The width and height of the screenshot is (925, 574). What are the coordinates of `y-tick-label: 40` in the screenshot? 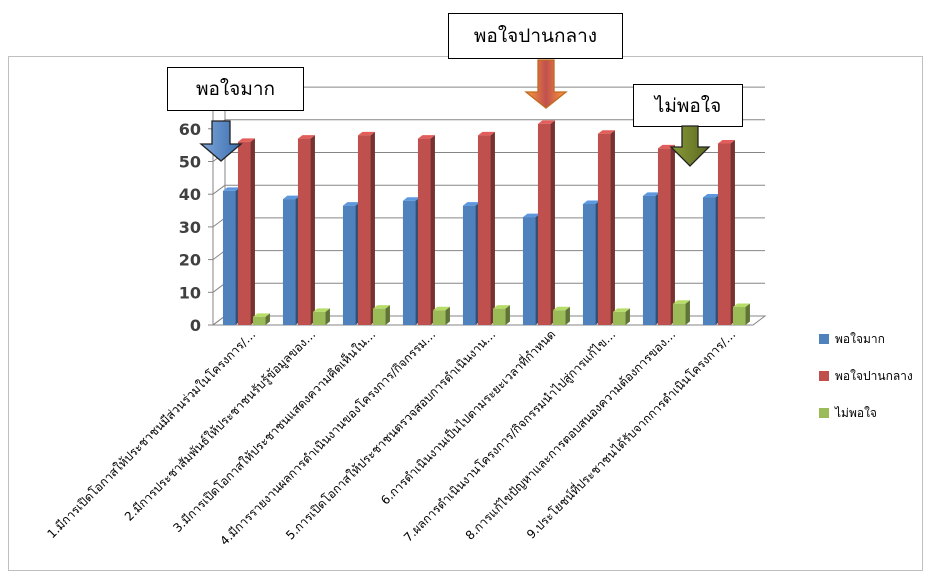 It's located at (190, 194).